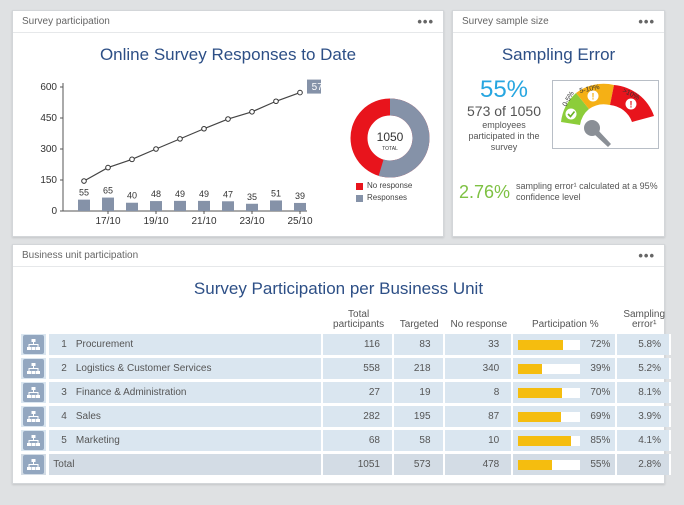  Describe the element at coordinates (600, 464) in the screenshot. I see `participation-pct: 55%` at that location.